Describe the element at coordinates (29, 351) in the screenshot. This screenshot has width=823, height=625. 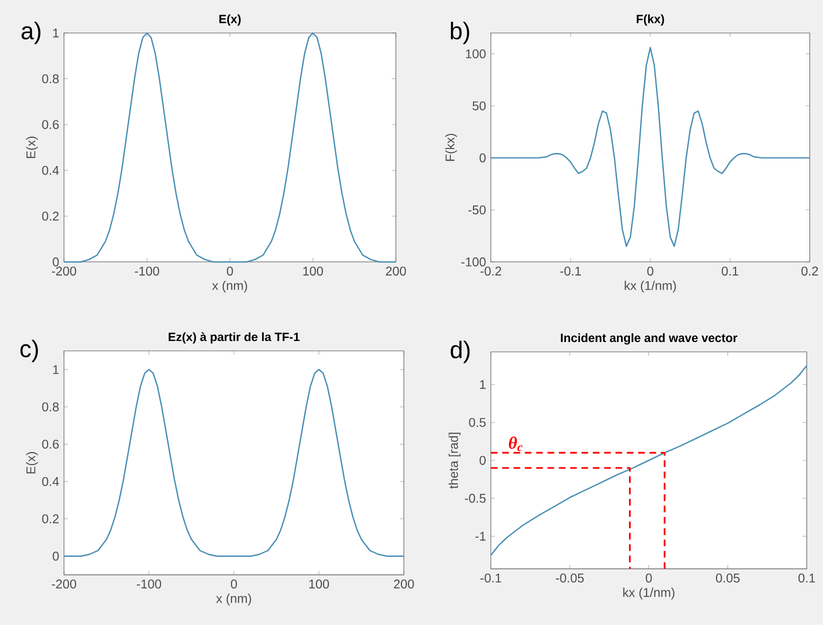
I see `text: c)` at that location.